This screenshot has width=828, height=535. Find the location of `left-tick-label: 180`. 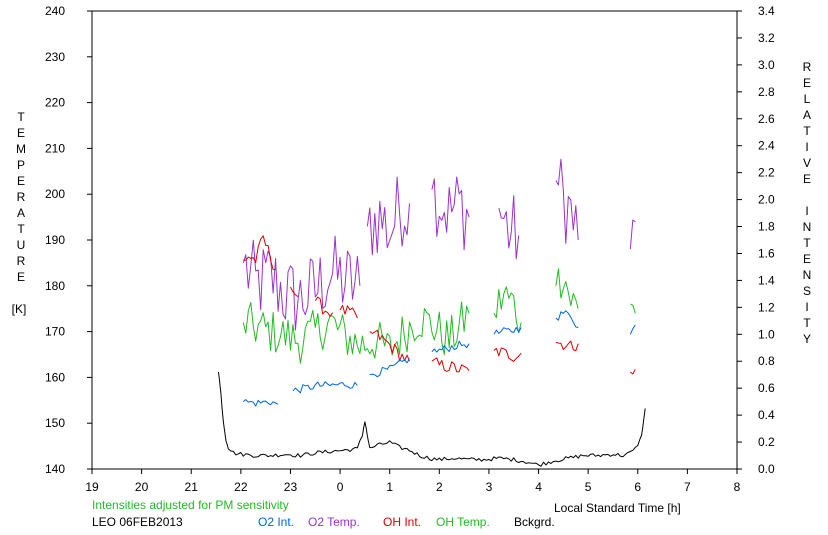

left-tick-label: 180 is located at coordinates (55, 286).